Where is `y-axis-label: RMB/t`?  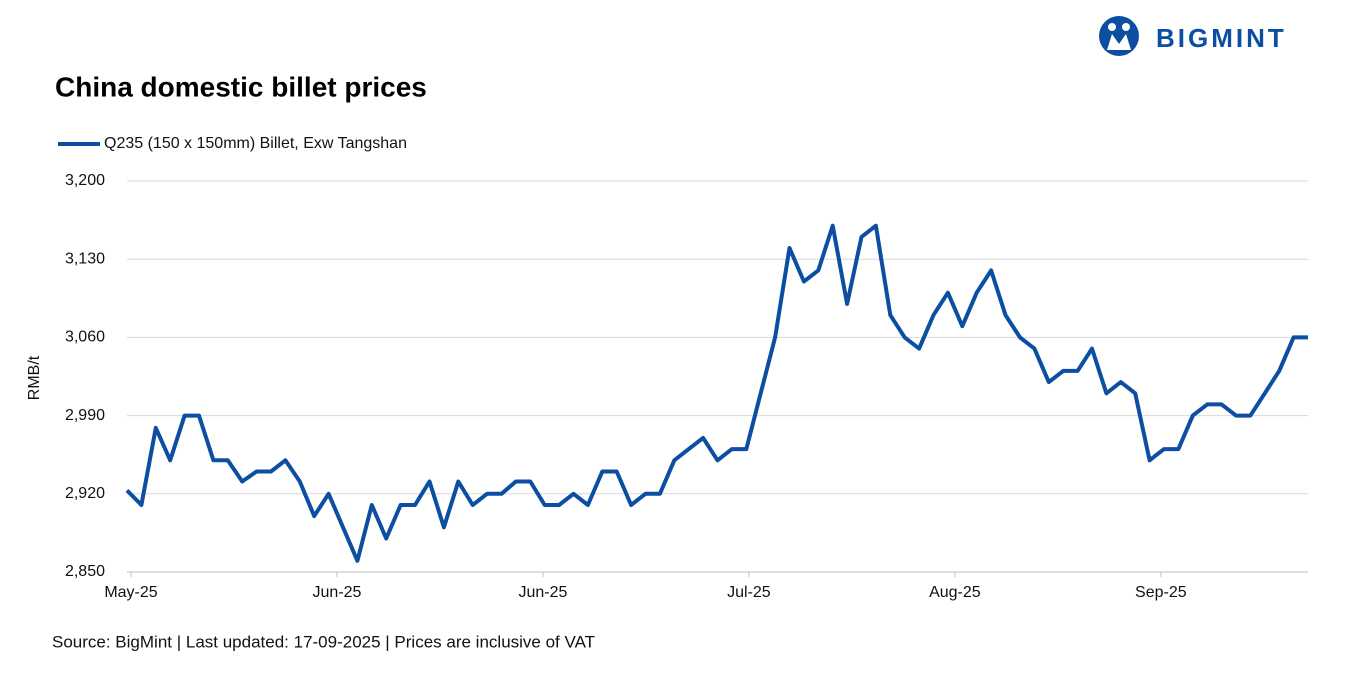 y-axis-label: RMB/t is located at coordinates (34, 377).